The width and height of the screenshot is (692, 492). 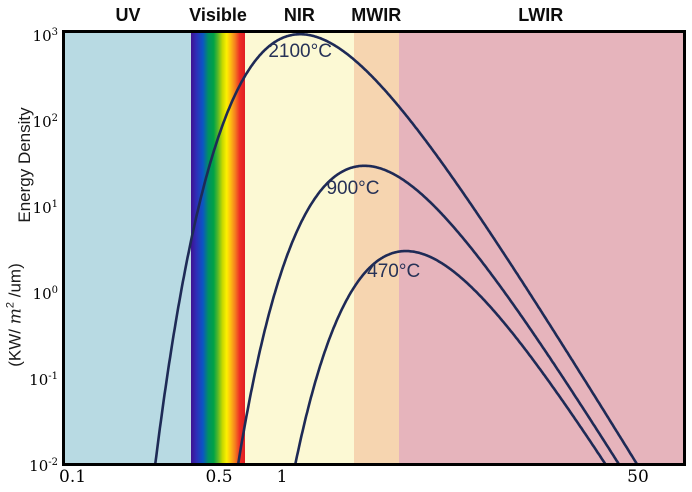 What do you see at coordinates (638, 477) in the screenshot?
I see `x-tick-50: 50` at bounding box center [638, 477].